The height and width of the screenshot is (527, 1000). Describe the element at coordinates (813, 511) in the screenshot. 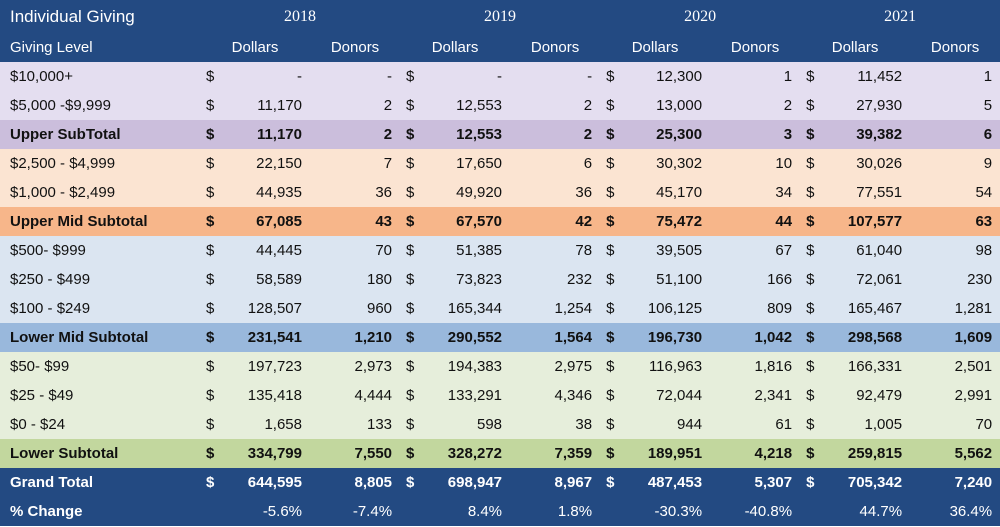

I see `cell-spacer` at that location.